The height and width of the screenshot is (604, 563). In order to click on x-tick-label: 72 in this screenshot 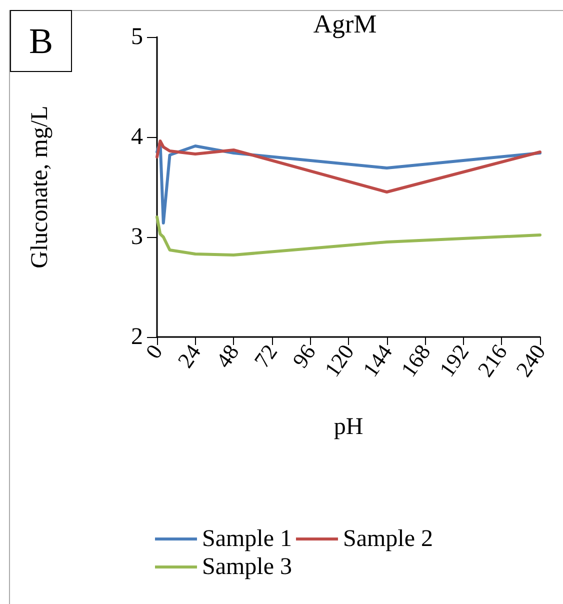, I will do `click(265, 356)`.